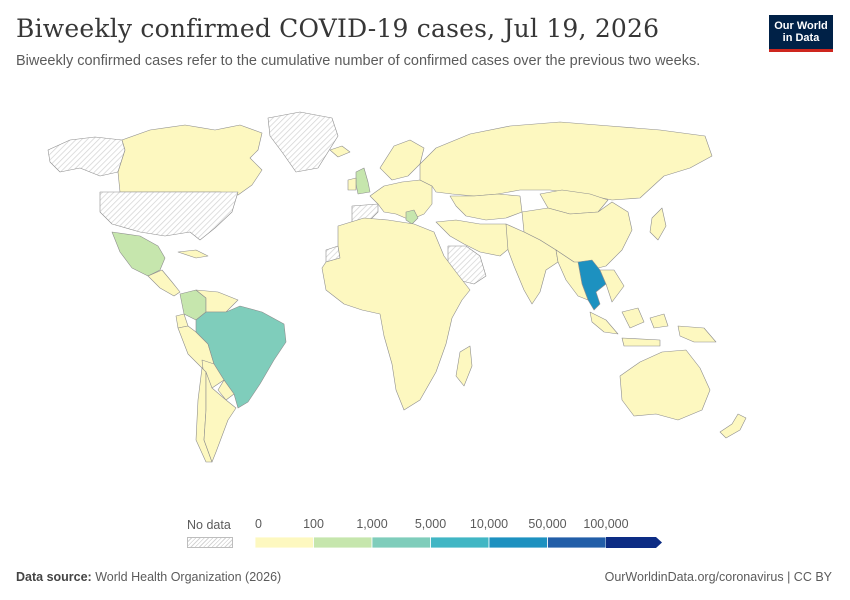 The height and width of the screenshot is (600, 850). Describe the element at coordinates (220, 417) in the screenshot. I see `region-argentina` at that location.